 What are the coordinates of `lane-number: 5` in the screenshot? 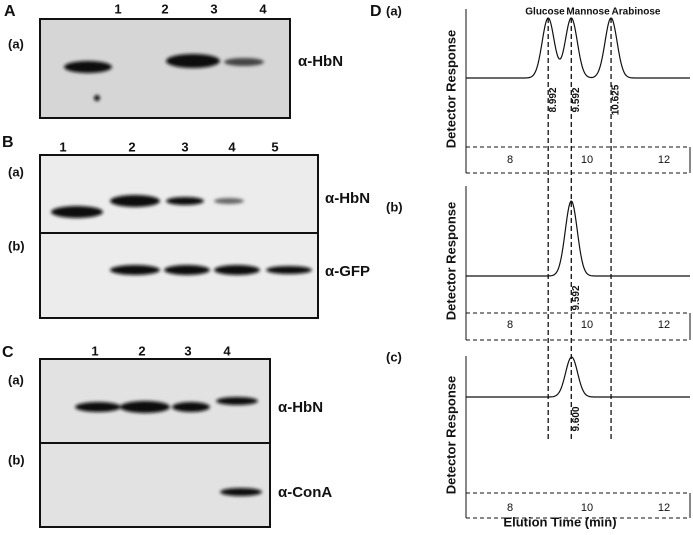 It's located at (274, 146).